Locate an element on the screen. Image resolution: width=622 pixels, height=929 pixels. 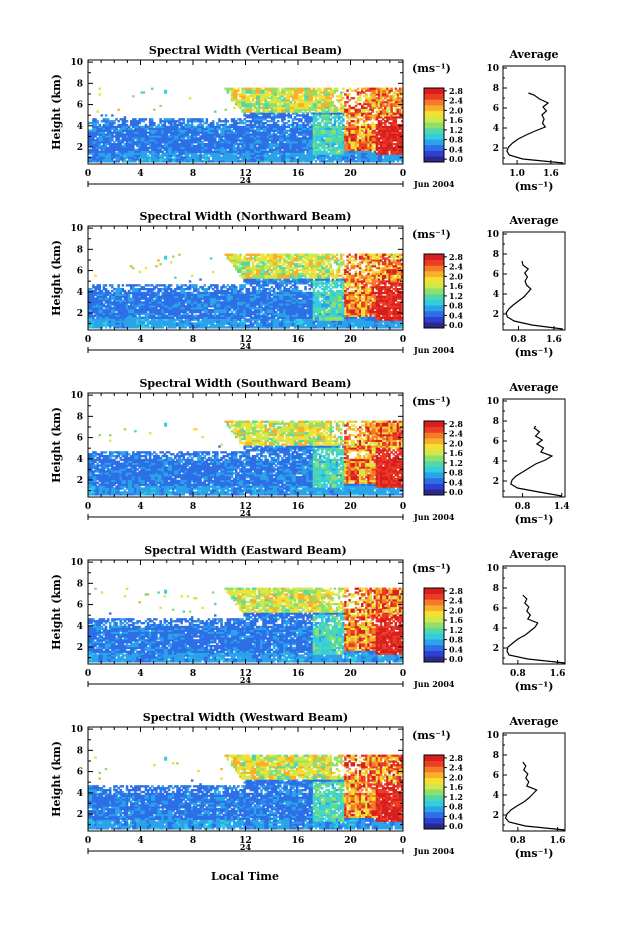
average-frame is located at coordinates (534, 115).